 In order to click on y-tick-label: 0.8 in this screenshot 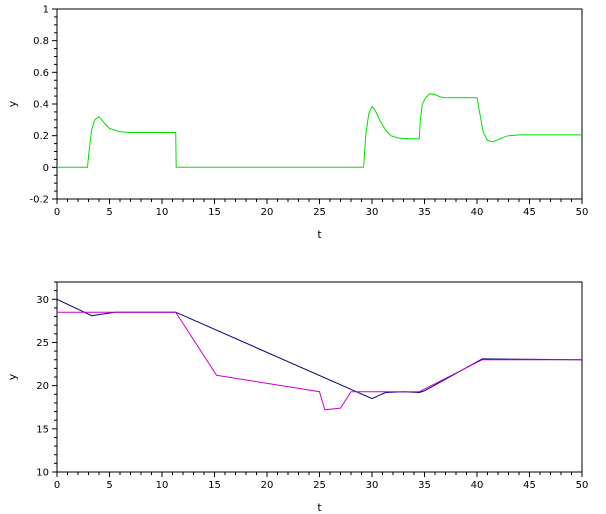, I will do `click(41, 41)`.